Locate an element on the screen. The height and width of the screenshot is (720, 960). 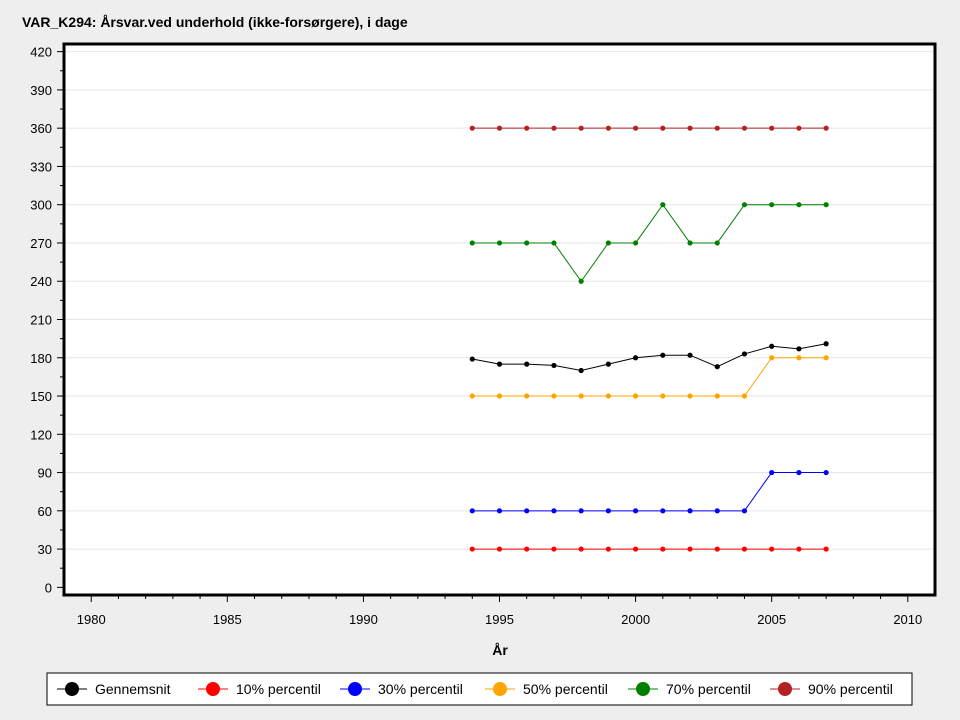
x-tick-label: 2005 is located at coordinates (771, 619).